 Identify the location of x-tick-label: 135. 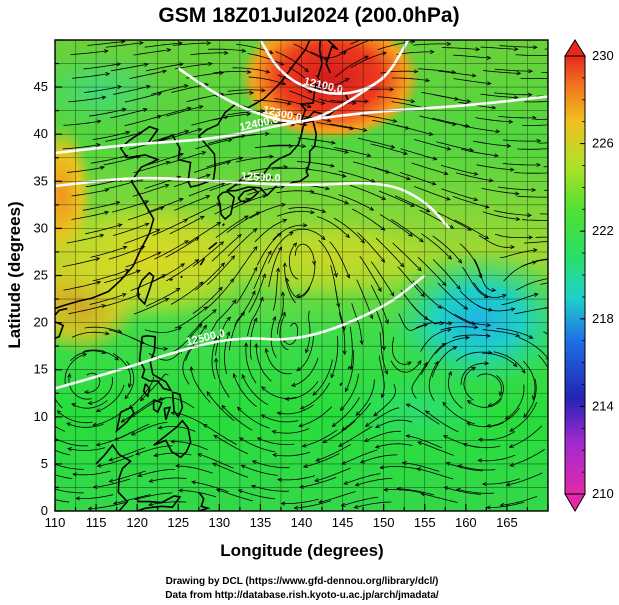
(261, 522).